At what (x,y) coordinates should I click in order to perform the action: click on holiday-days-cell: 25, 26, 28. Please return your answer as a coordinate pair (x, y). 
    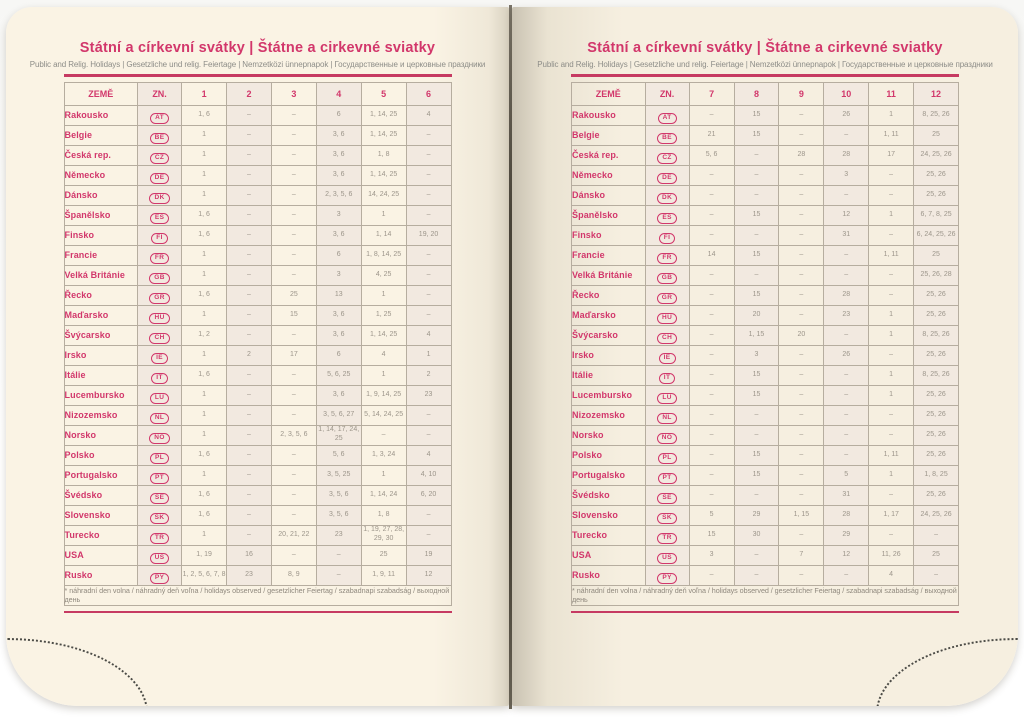
    Looking at the image, I should click on (936, 275).